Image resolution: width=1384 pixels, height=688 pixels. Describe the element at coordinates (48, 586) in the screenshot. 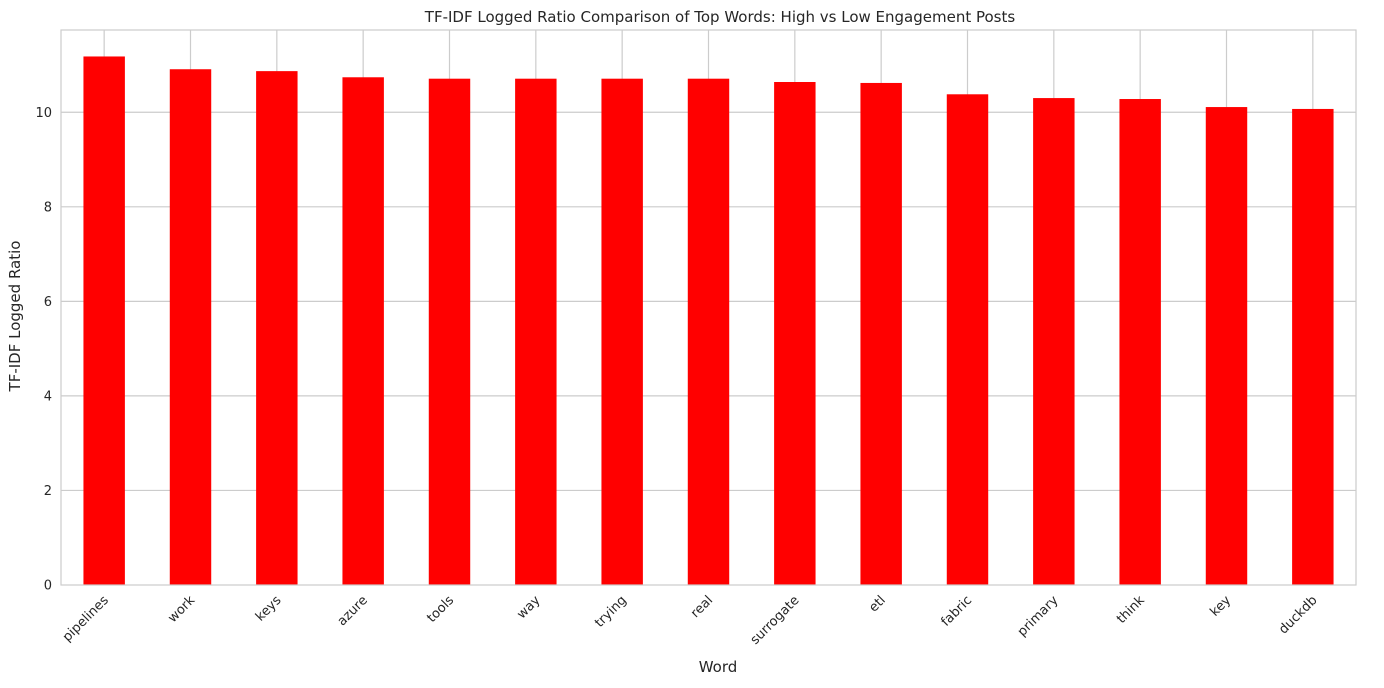

I see `y-tick-label: 0` at that location.